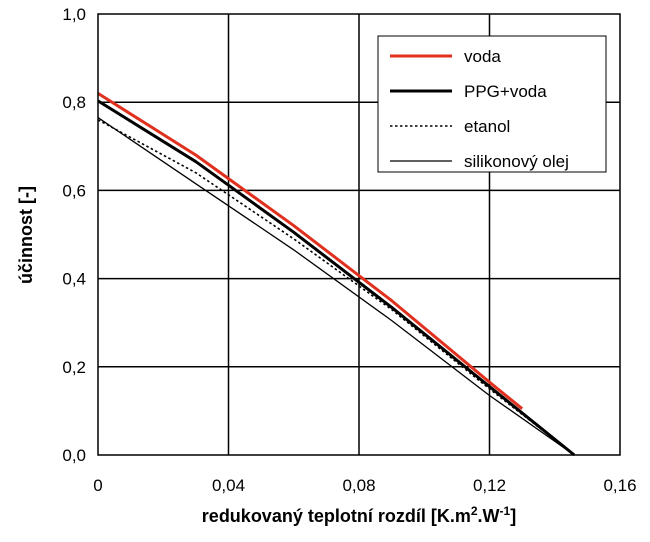  Describe the element at coordinates (26, 235) in the screenshot. I see `y-axis-title: účinnost [-]` at that location.